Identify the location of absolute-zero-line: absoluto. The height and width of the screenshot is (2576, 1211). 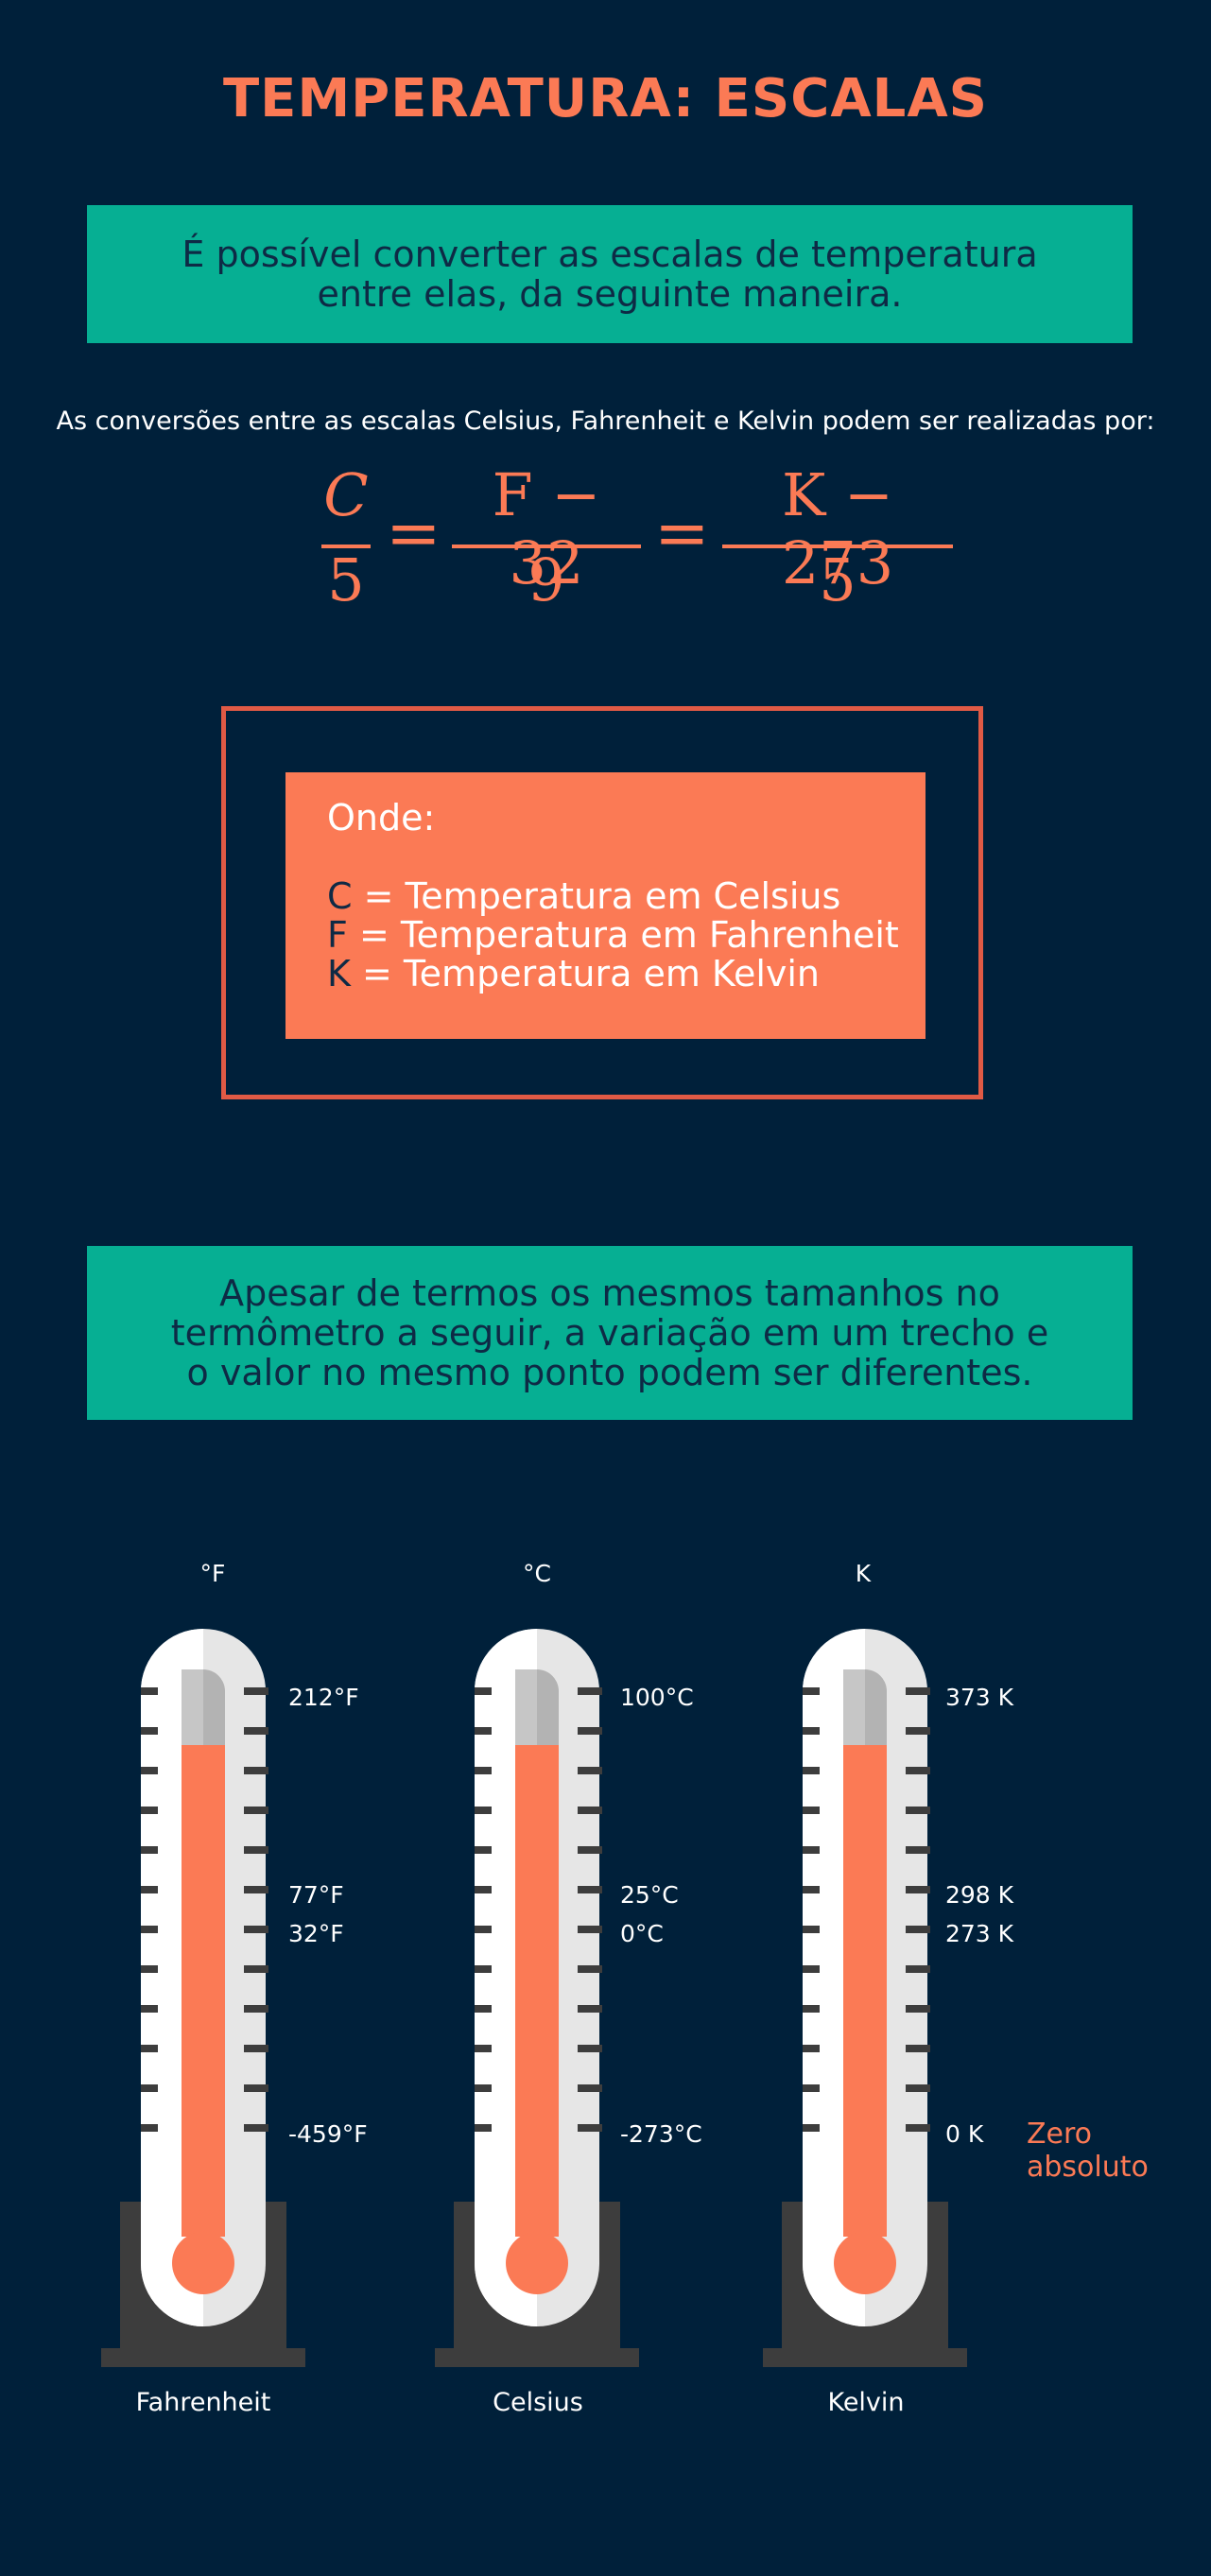
(1088, 2168).